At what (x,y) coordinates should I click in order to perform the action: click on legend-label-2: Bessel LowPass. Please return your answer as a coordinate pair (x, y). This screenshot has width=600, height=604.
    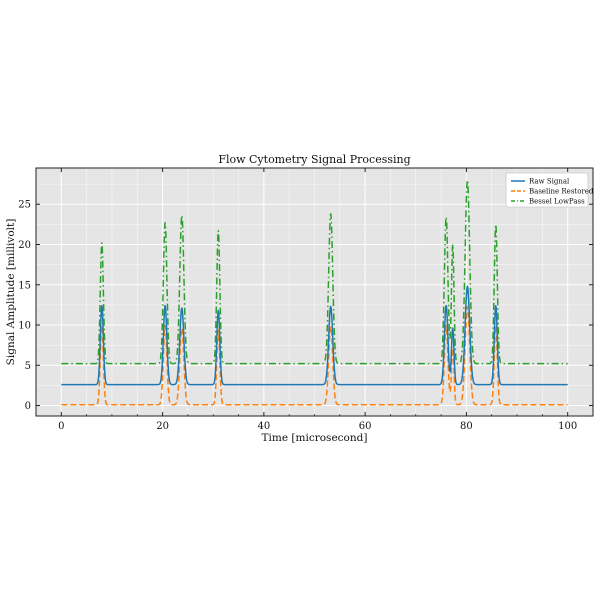
    Looking at the image, I should click on (557, 202).